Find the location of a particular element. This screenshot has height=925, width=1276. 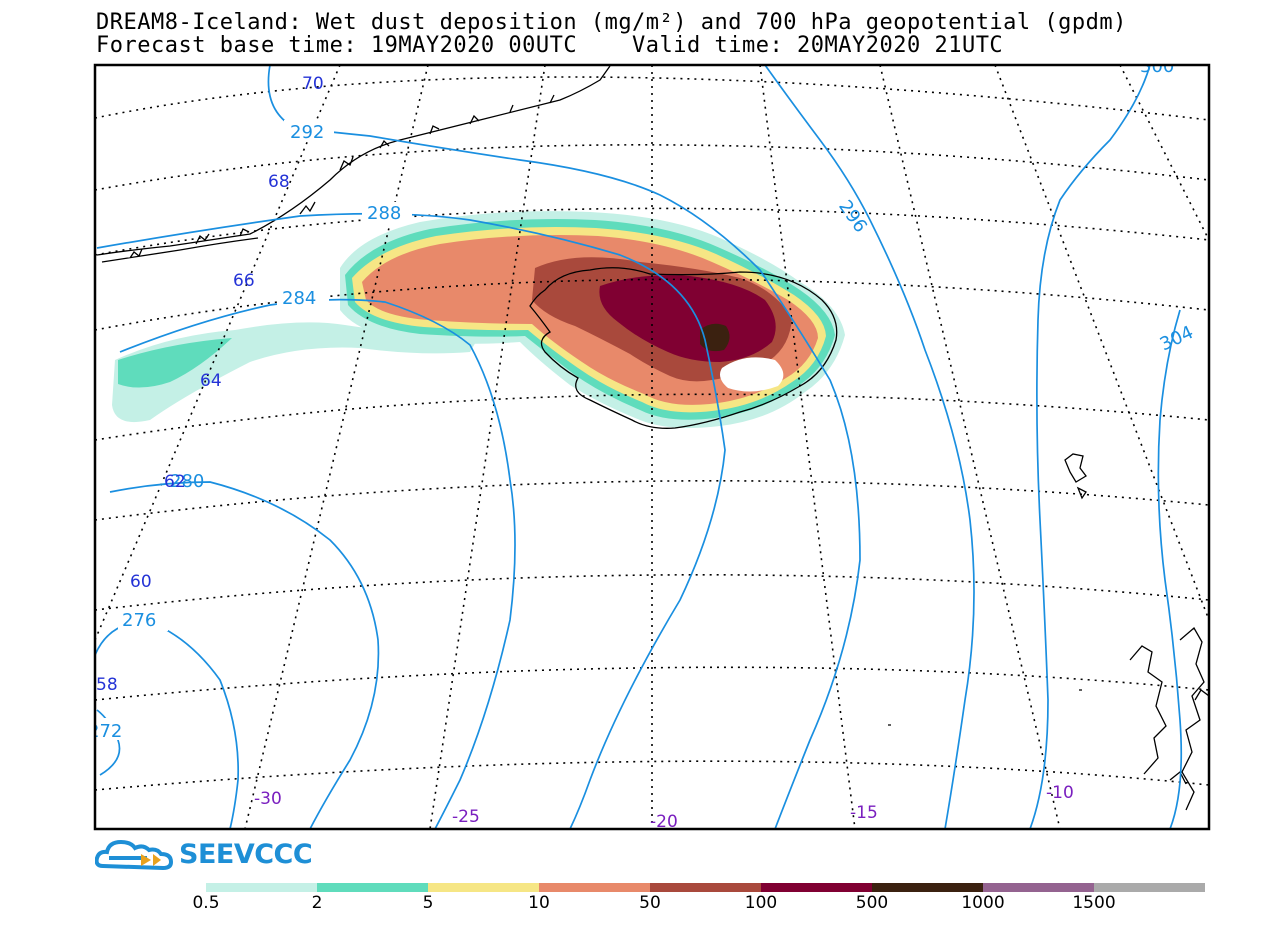

colorbar is located at coordinates (705, 887).